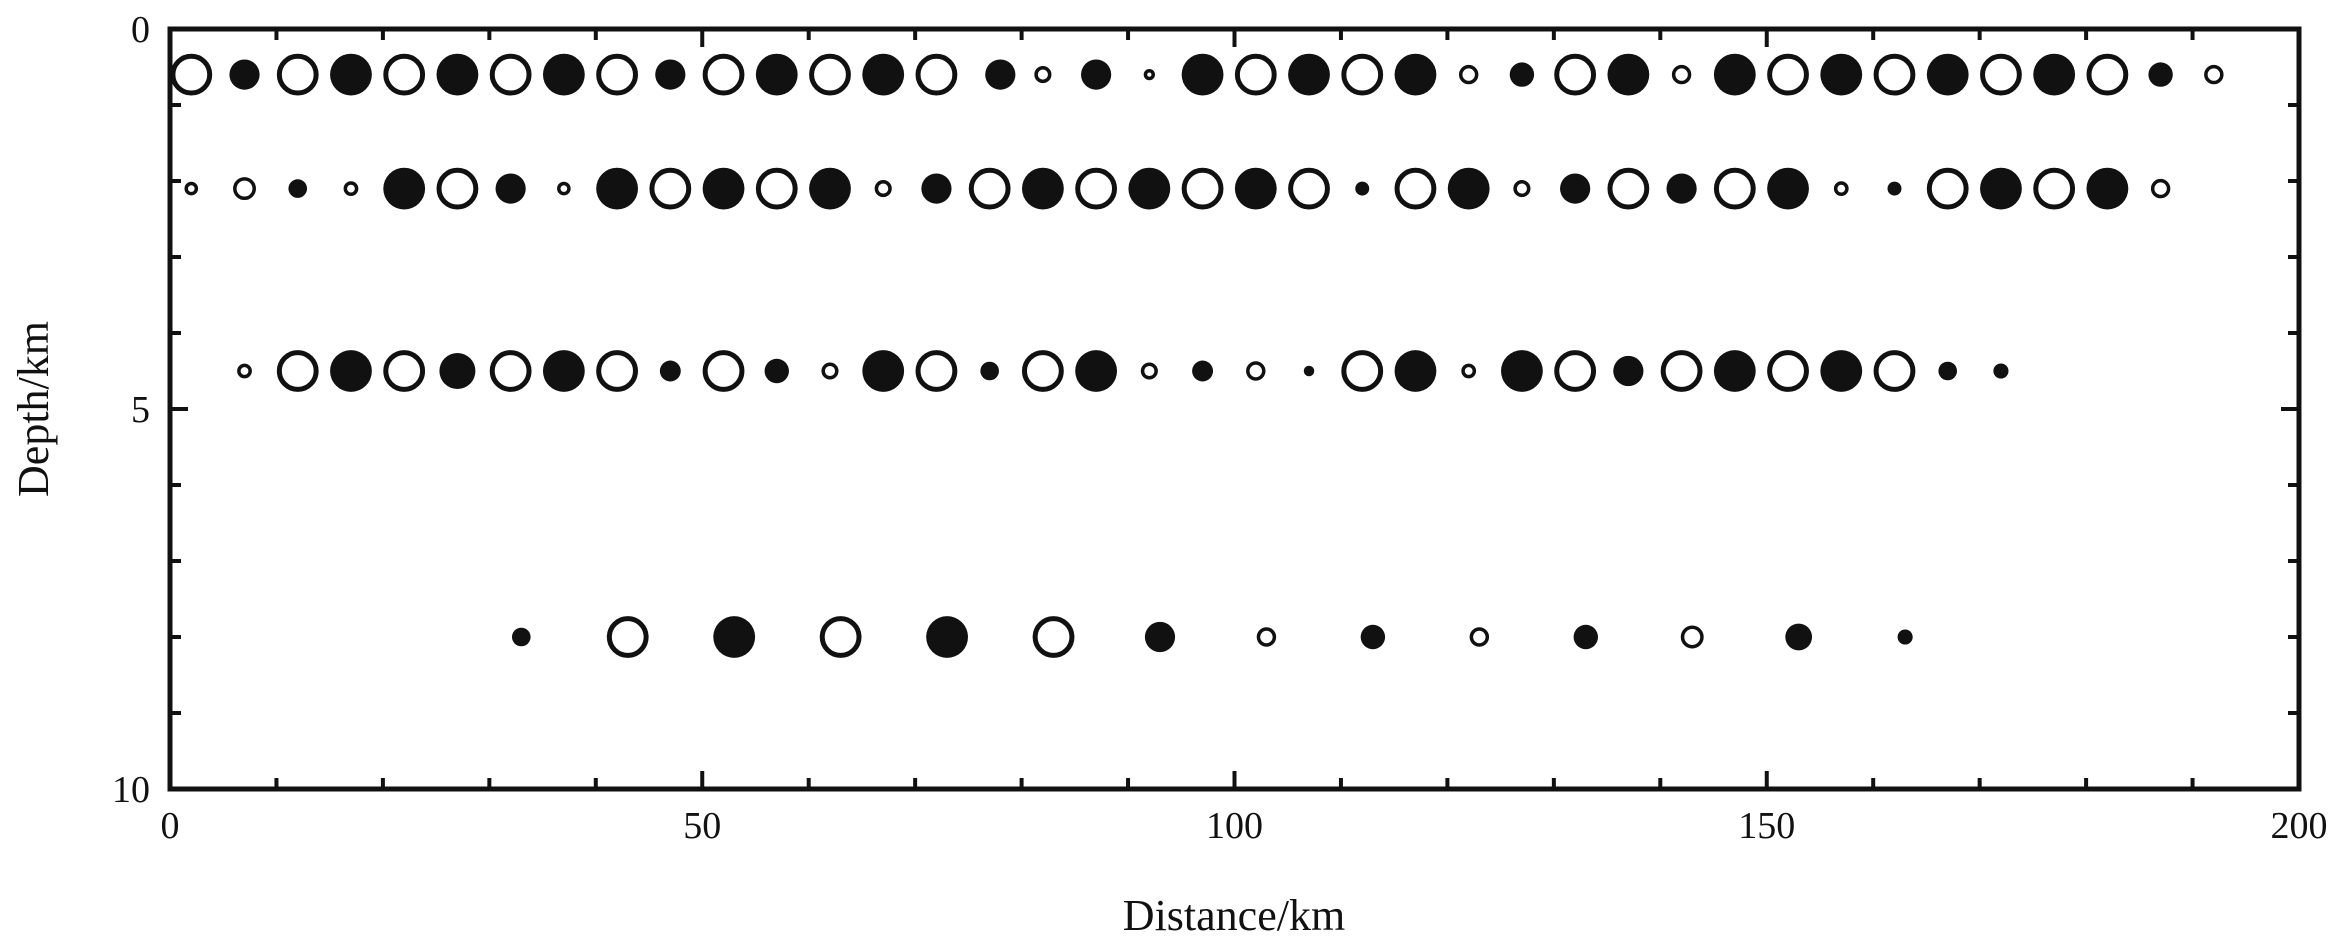  I want to click on x-axis-label: Distance/km, so click(1234, 915).